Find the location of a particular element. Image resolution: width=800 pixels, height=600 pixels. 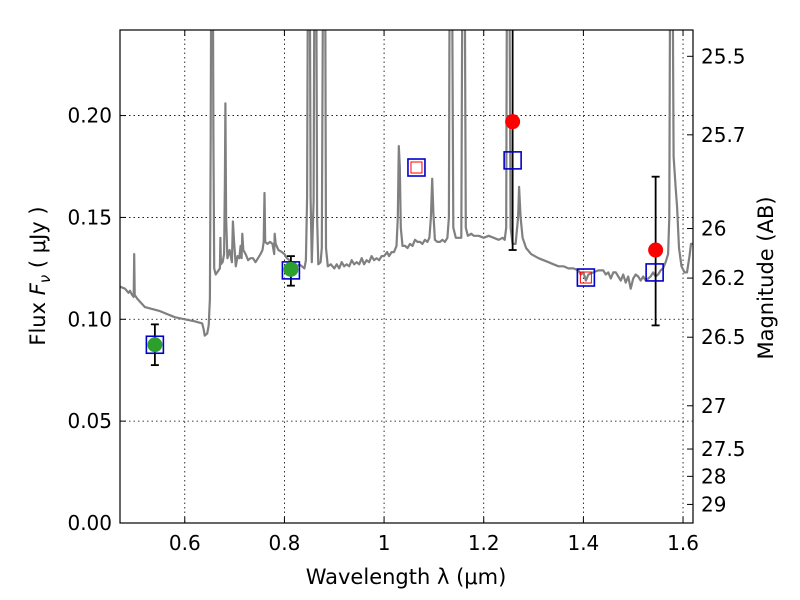

mag-tick-label: 26.2 is located at coordinates (723, 278).